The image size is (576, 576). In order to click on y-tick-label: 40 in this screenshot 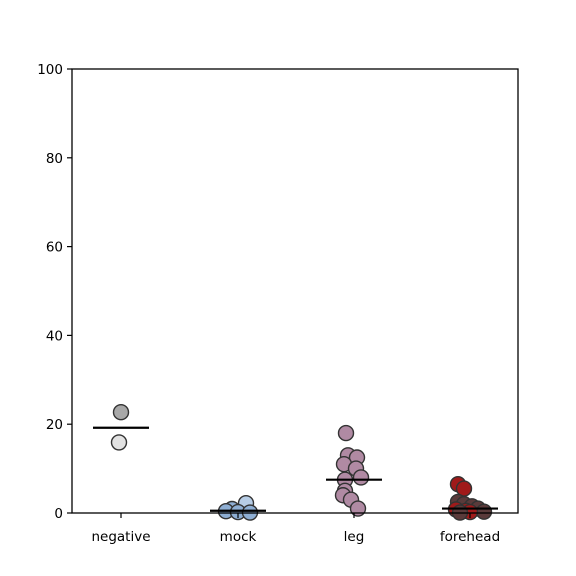, I will do `click(54, 336)`.